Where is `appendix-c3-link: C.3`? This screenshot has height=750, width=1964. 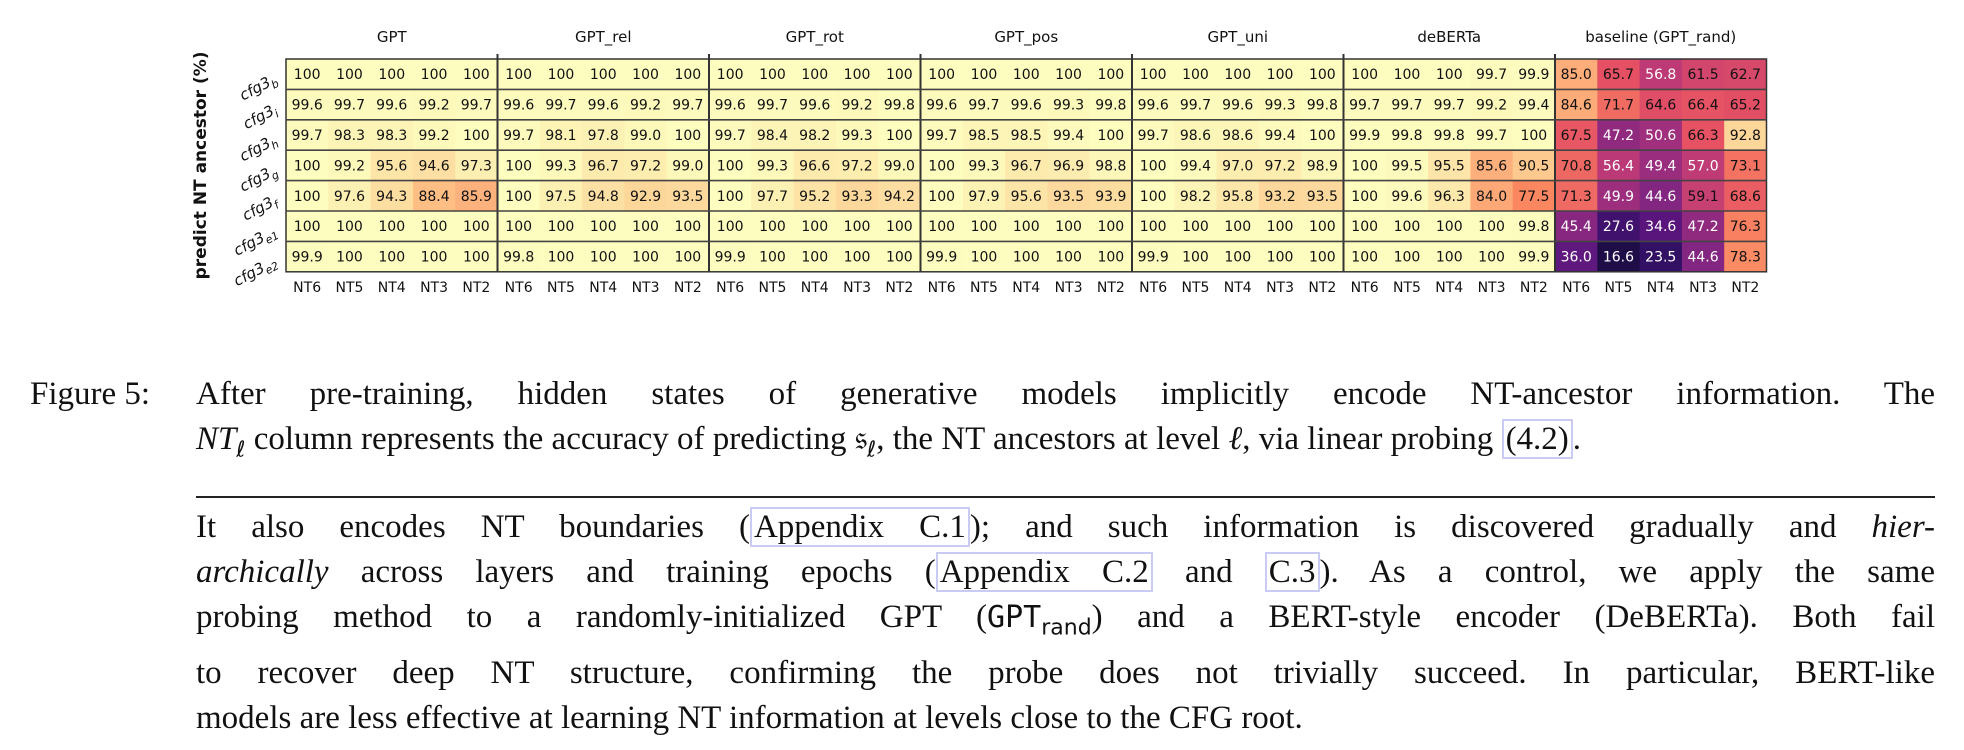 appendix-c3-link: C.3 is located at coordinates (1292, 572).